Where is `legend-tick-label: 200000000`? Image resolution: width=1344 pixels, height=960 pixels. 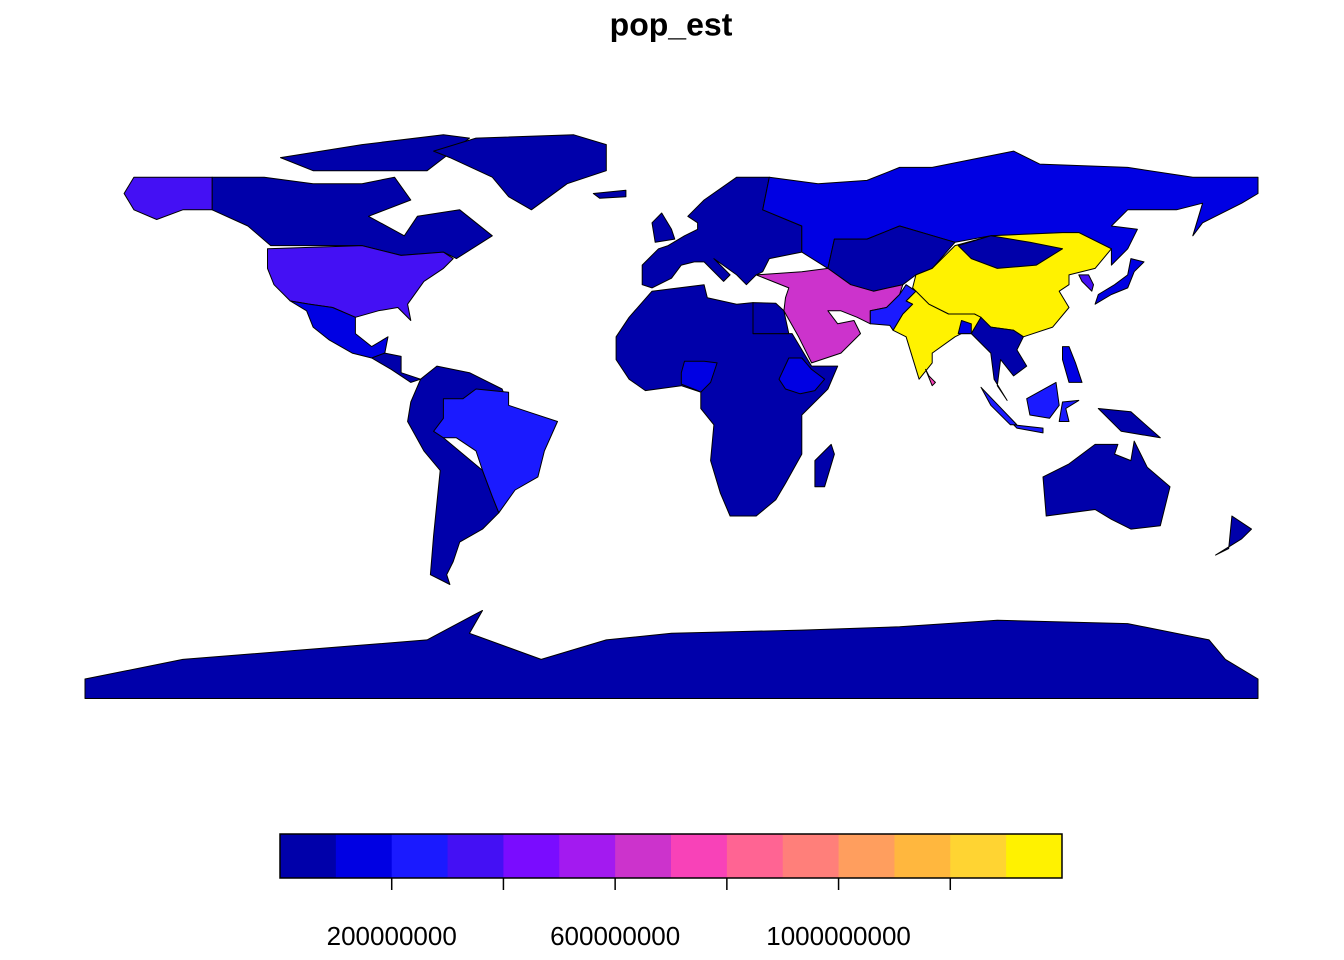 legend-tick-label: 200000000 is located at coordinates (392, 936).